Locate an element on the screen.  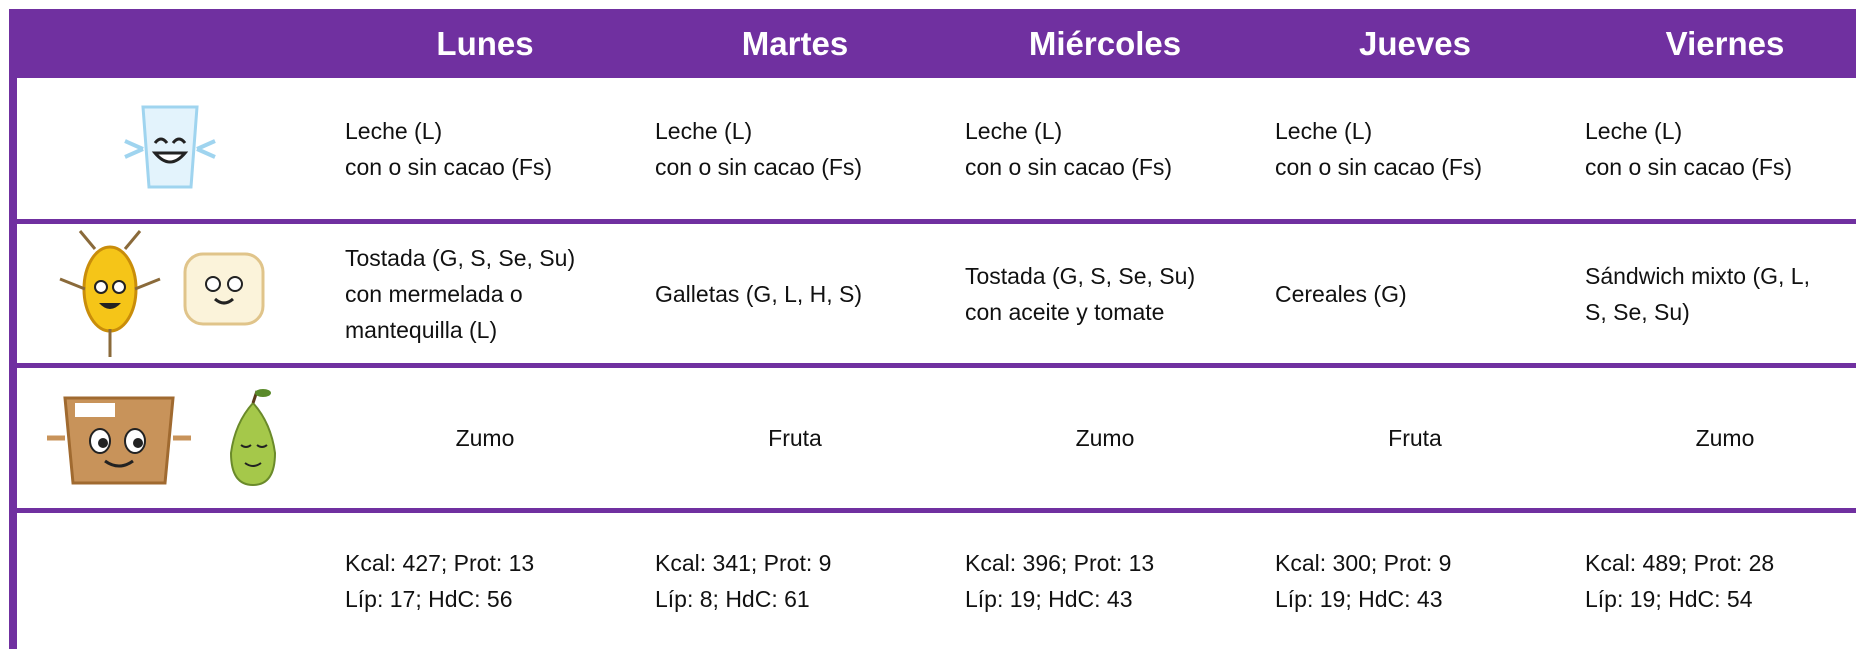
cell-text: con mermelada o is located at coordinates (434, 293).